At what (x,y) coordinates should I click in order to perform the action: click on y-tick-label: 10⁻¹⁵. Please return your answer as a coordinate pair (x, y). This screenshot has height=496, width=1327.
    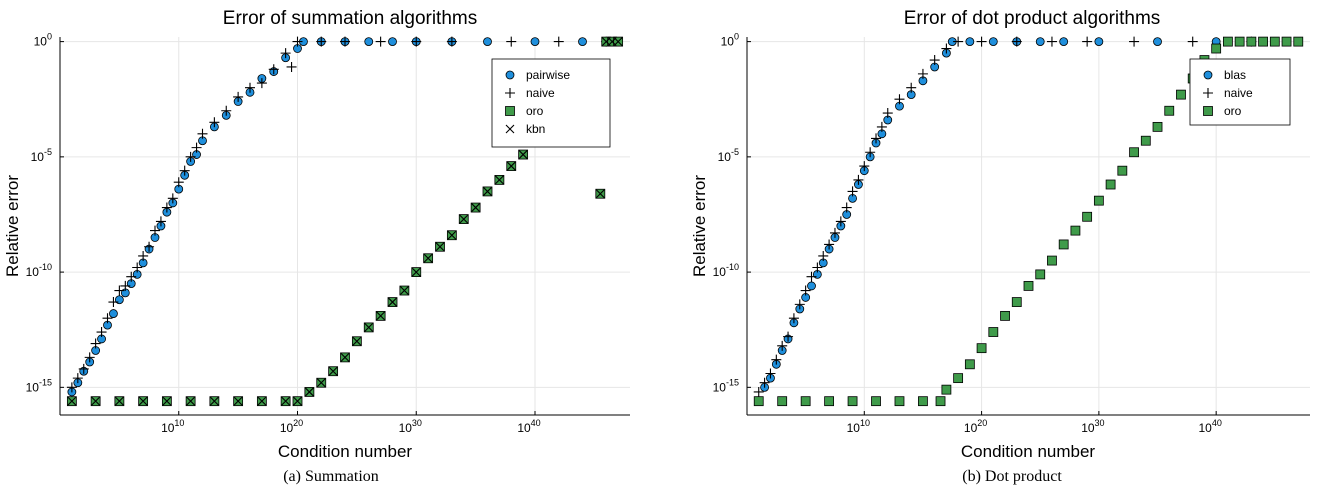
    Looking at the image, I should click on (726, 385).